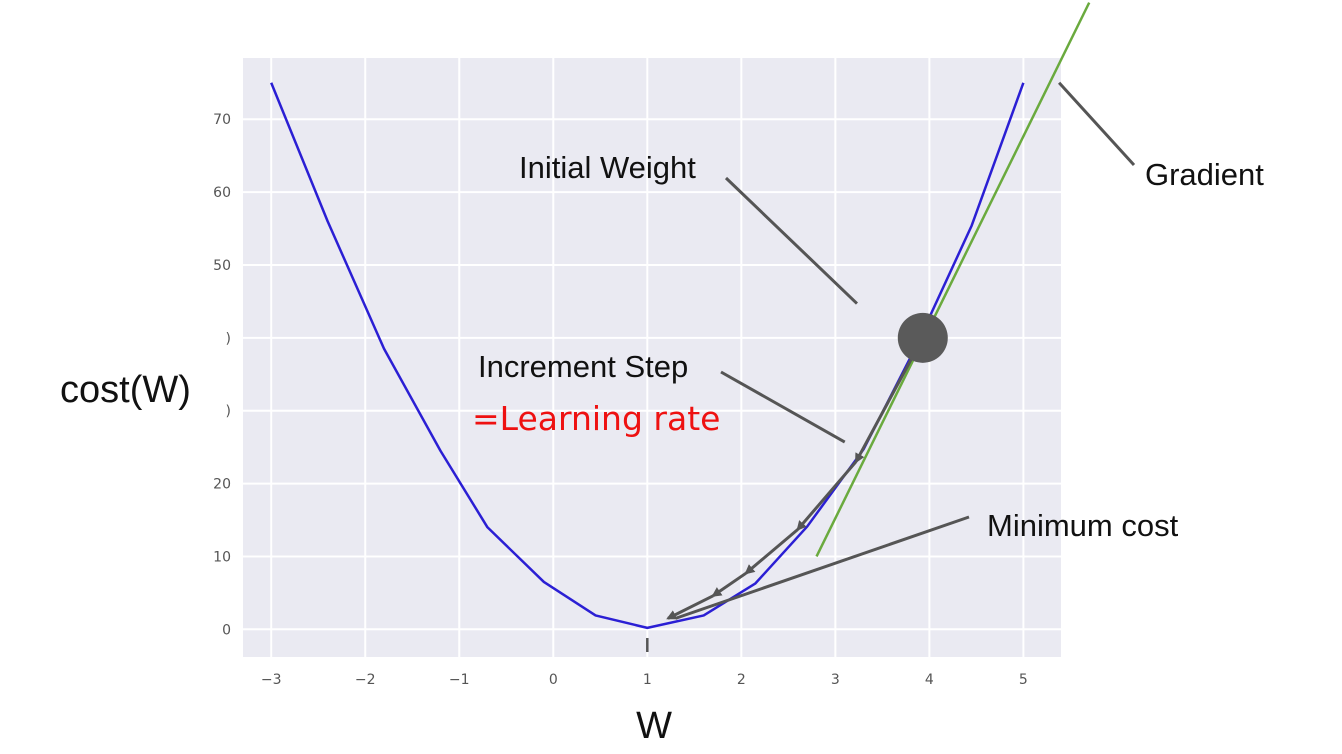 The height and width of the screenshot is (754, 1342). What do you see at coordinates (222, 120) in the screenshot?
I see `y-tick-label: 70` at bounding box center [222, 120].